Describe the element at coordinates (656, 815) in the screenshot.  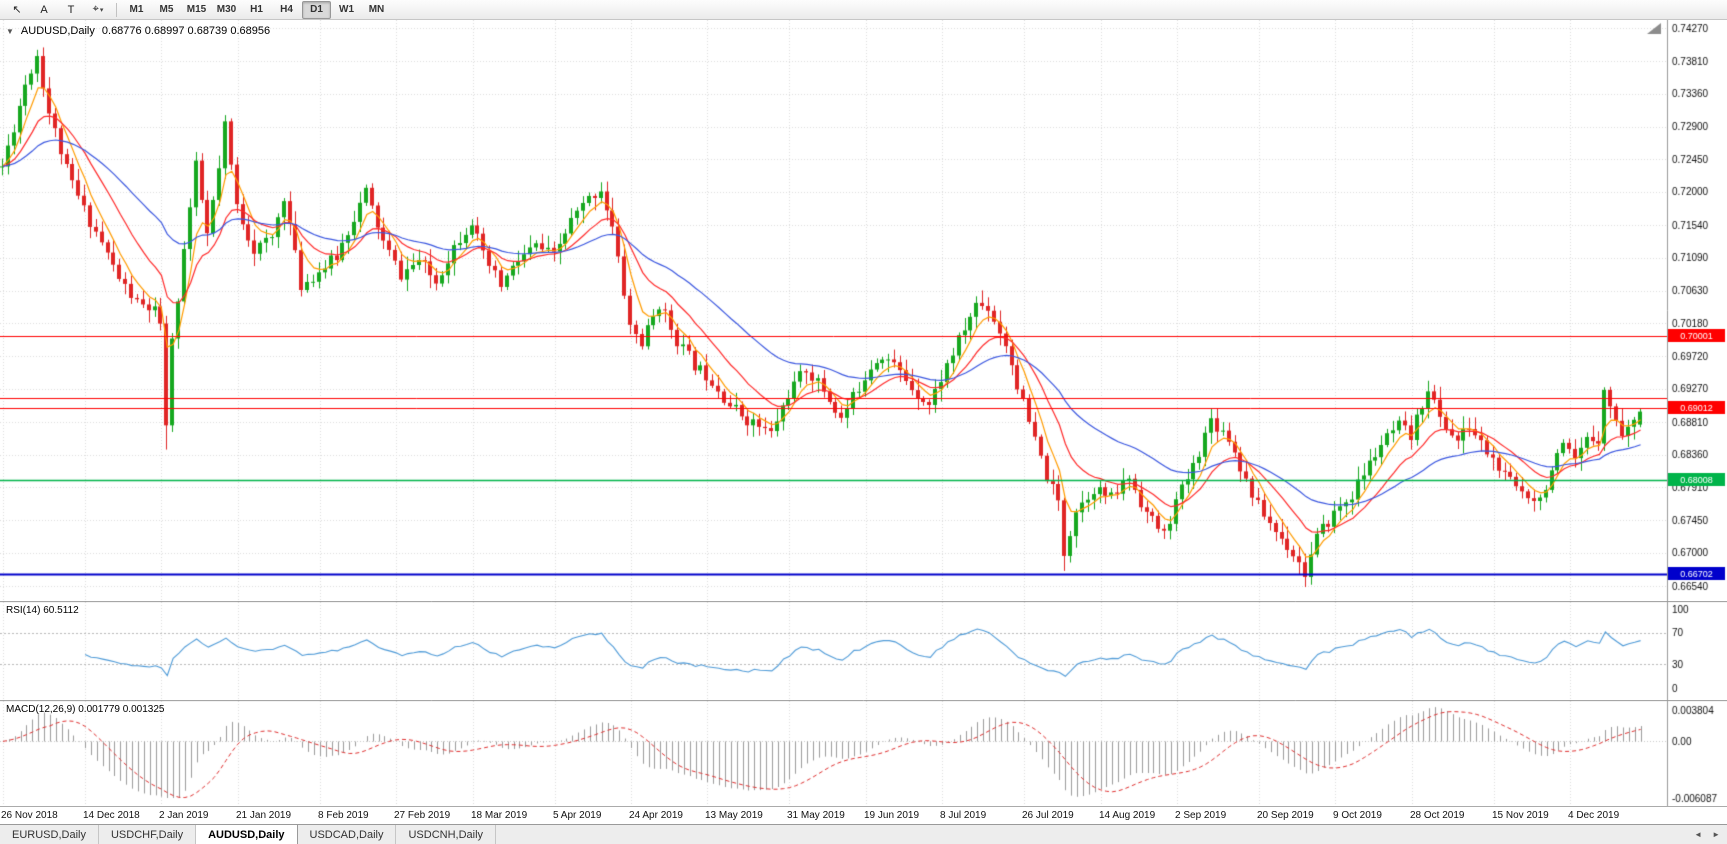
I see `date-label: 24 Apr 2019` at that location.